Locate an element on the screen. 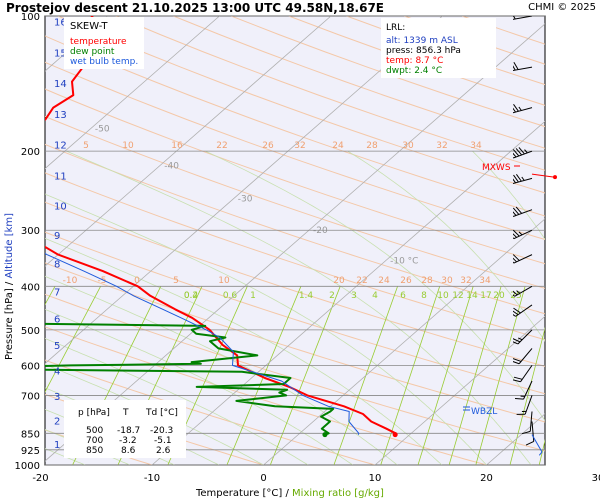  altitude-tick-label: 15 is located at coordinates (60, 53).